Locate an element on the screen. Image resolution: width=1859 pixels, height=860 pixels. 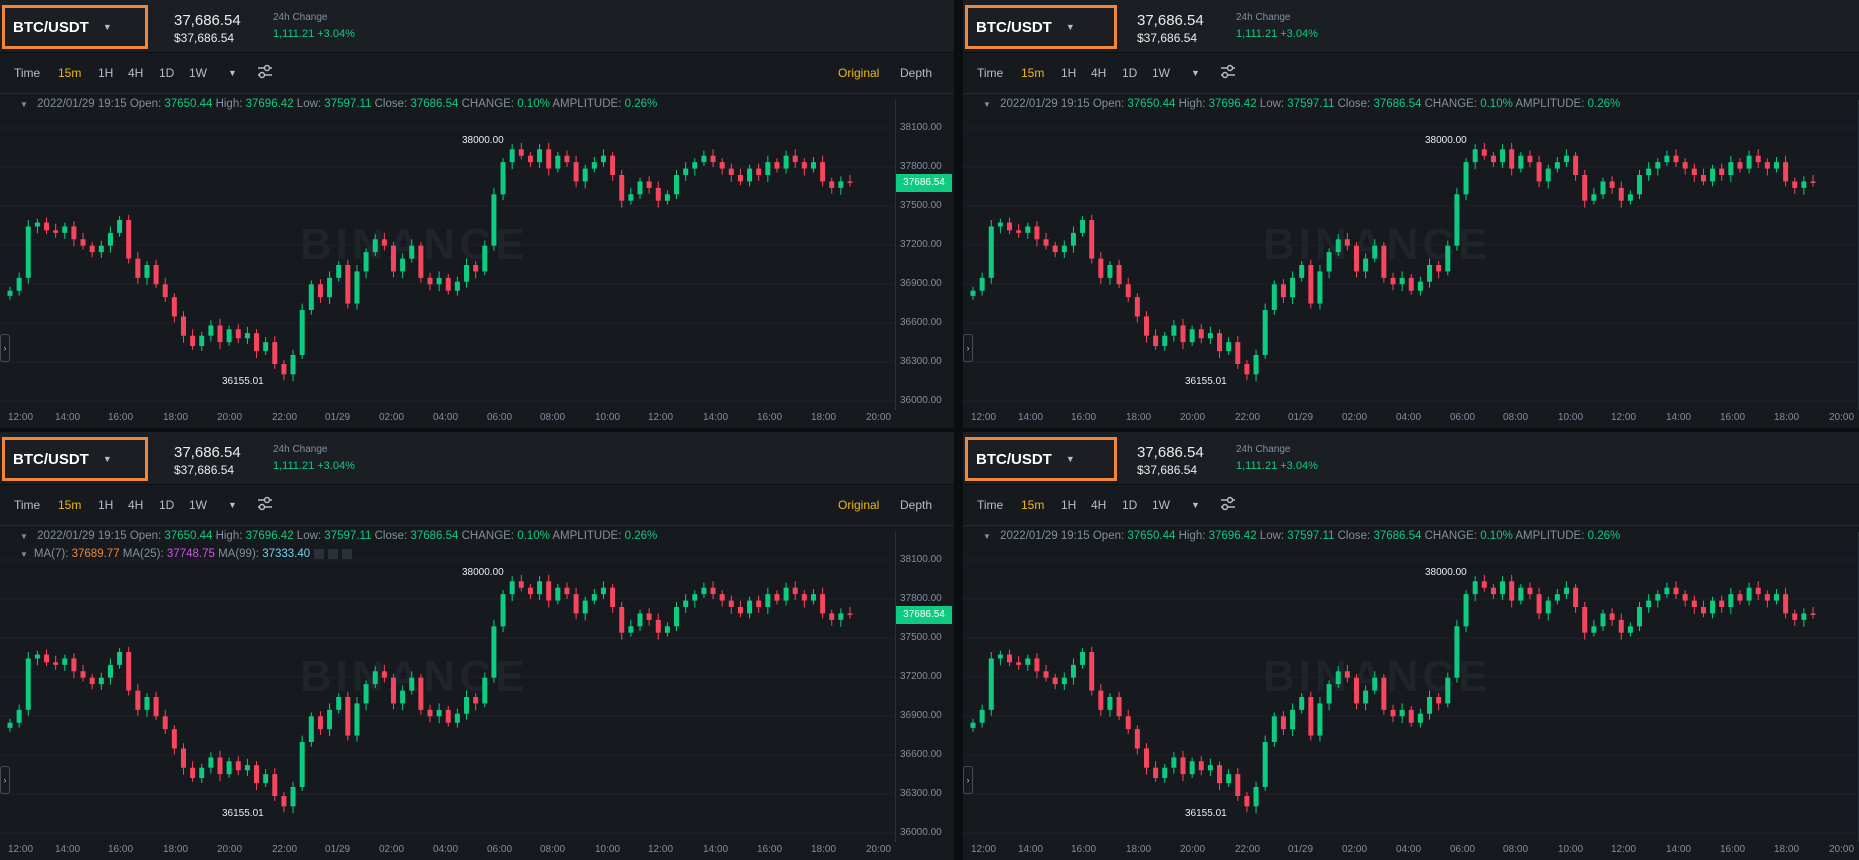
y-axis-tick: 38100.00 is located at coordinates (921, 127).